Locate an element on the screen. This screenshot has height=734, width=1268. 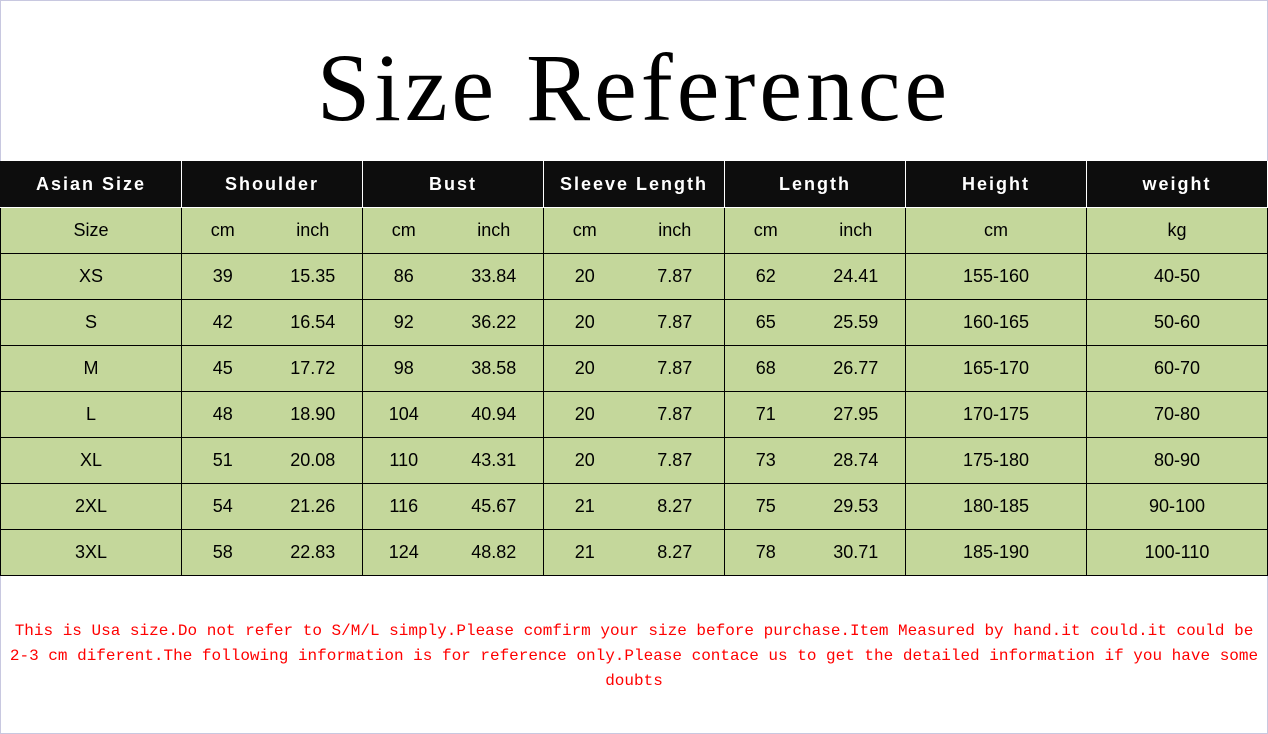
cell-weight: 50-60 is located at coordinates (1177, 322).